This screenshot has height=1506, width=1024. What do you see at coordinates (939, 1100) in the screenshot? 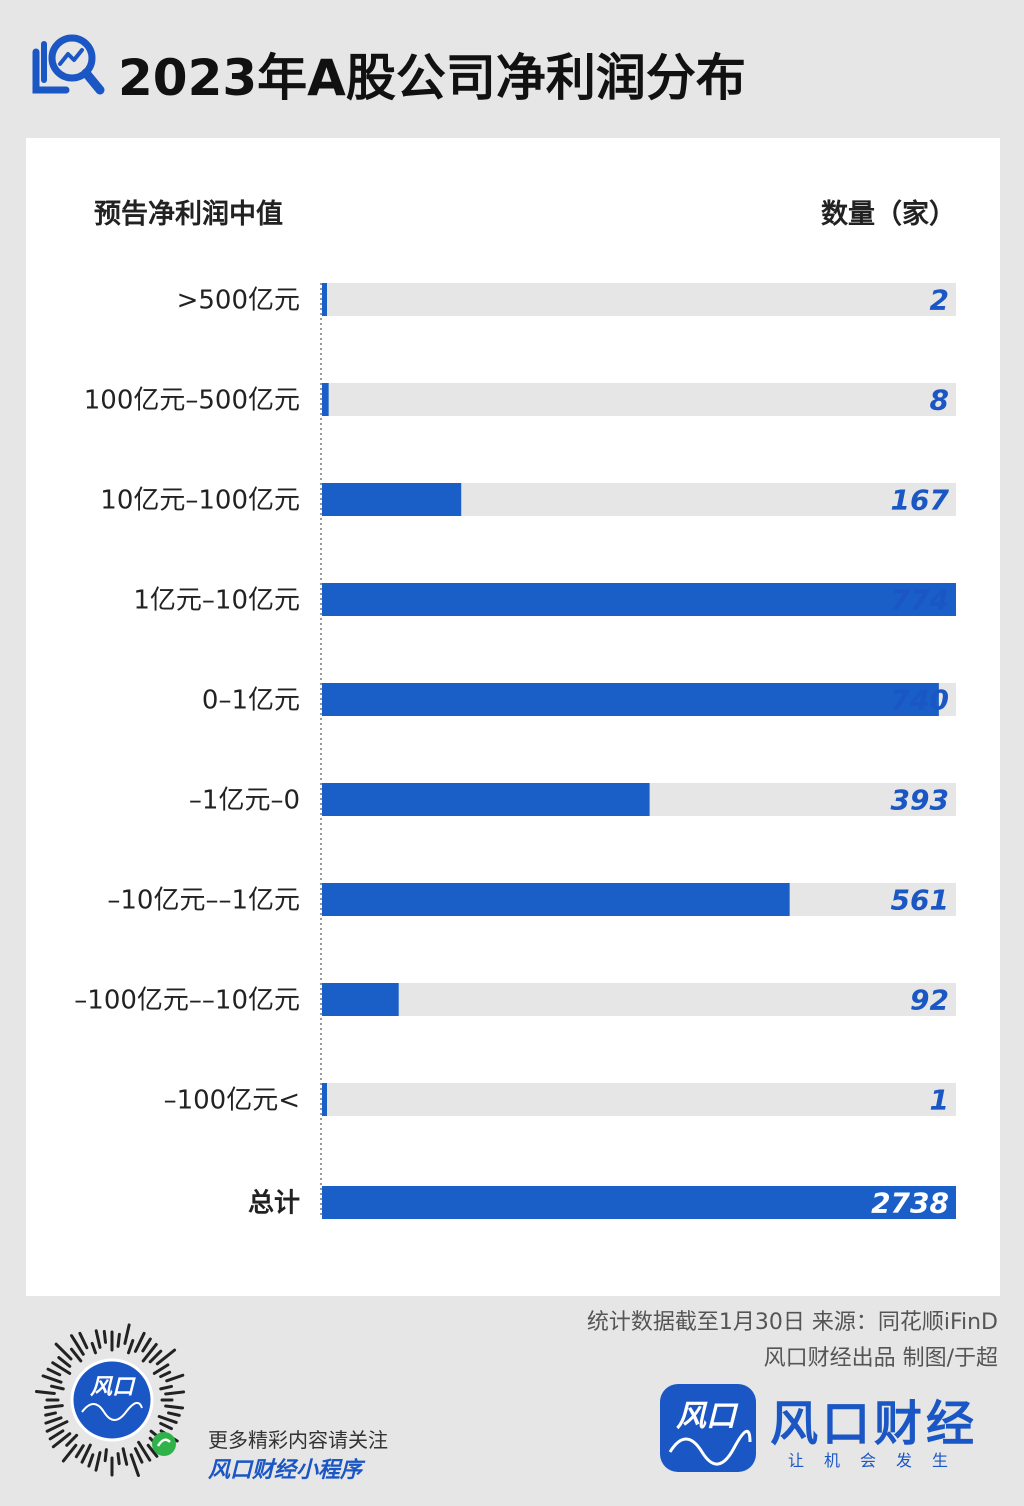
I see `value-label: 1` at bounding box center [939, 1100].